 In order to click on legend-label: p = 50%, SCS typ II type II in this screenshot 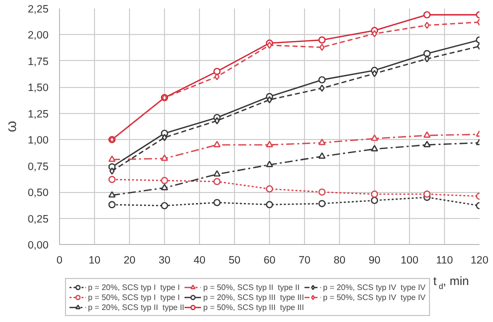, I will do `click(251, 287)`.